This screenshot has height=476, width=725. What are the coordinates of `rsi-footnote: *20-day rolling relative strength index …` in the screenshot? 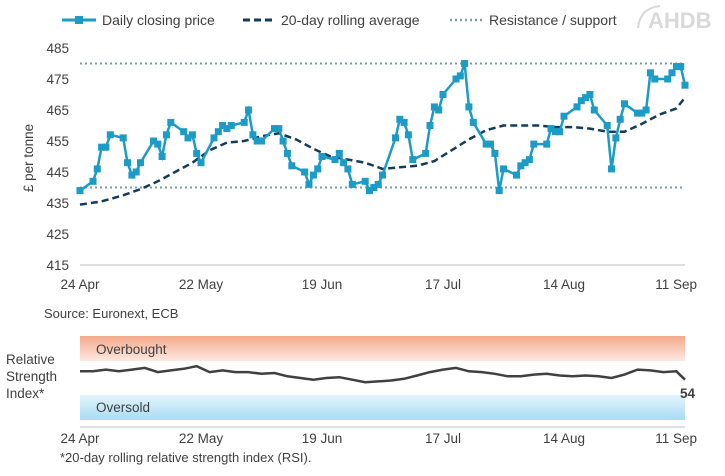 It's located at (185, 457).